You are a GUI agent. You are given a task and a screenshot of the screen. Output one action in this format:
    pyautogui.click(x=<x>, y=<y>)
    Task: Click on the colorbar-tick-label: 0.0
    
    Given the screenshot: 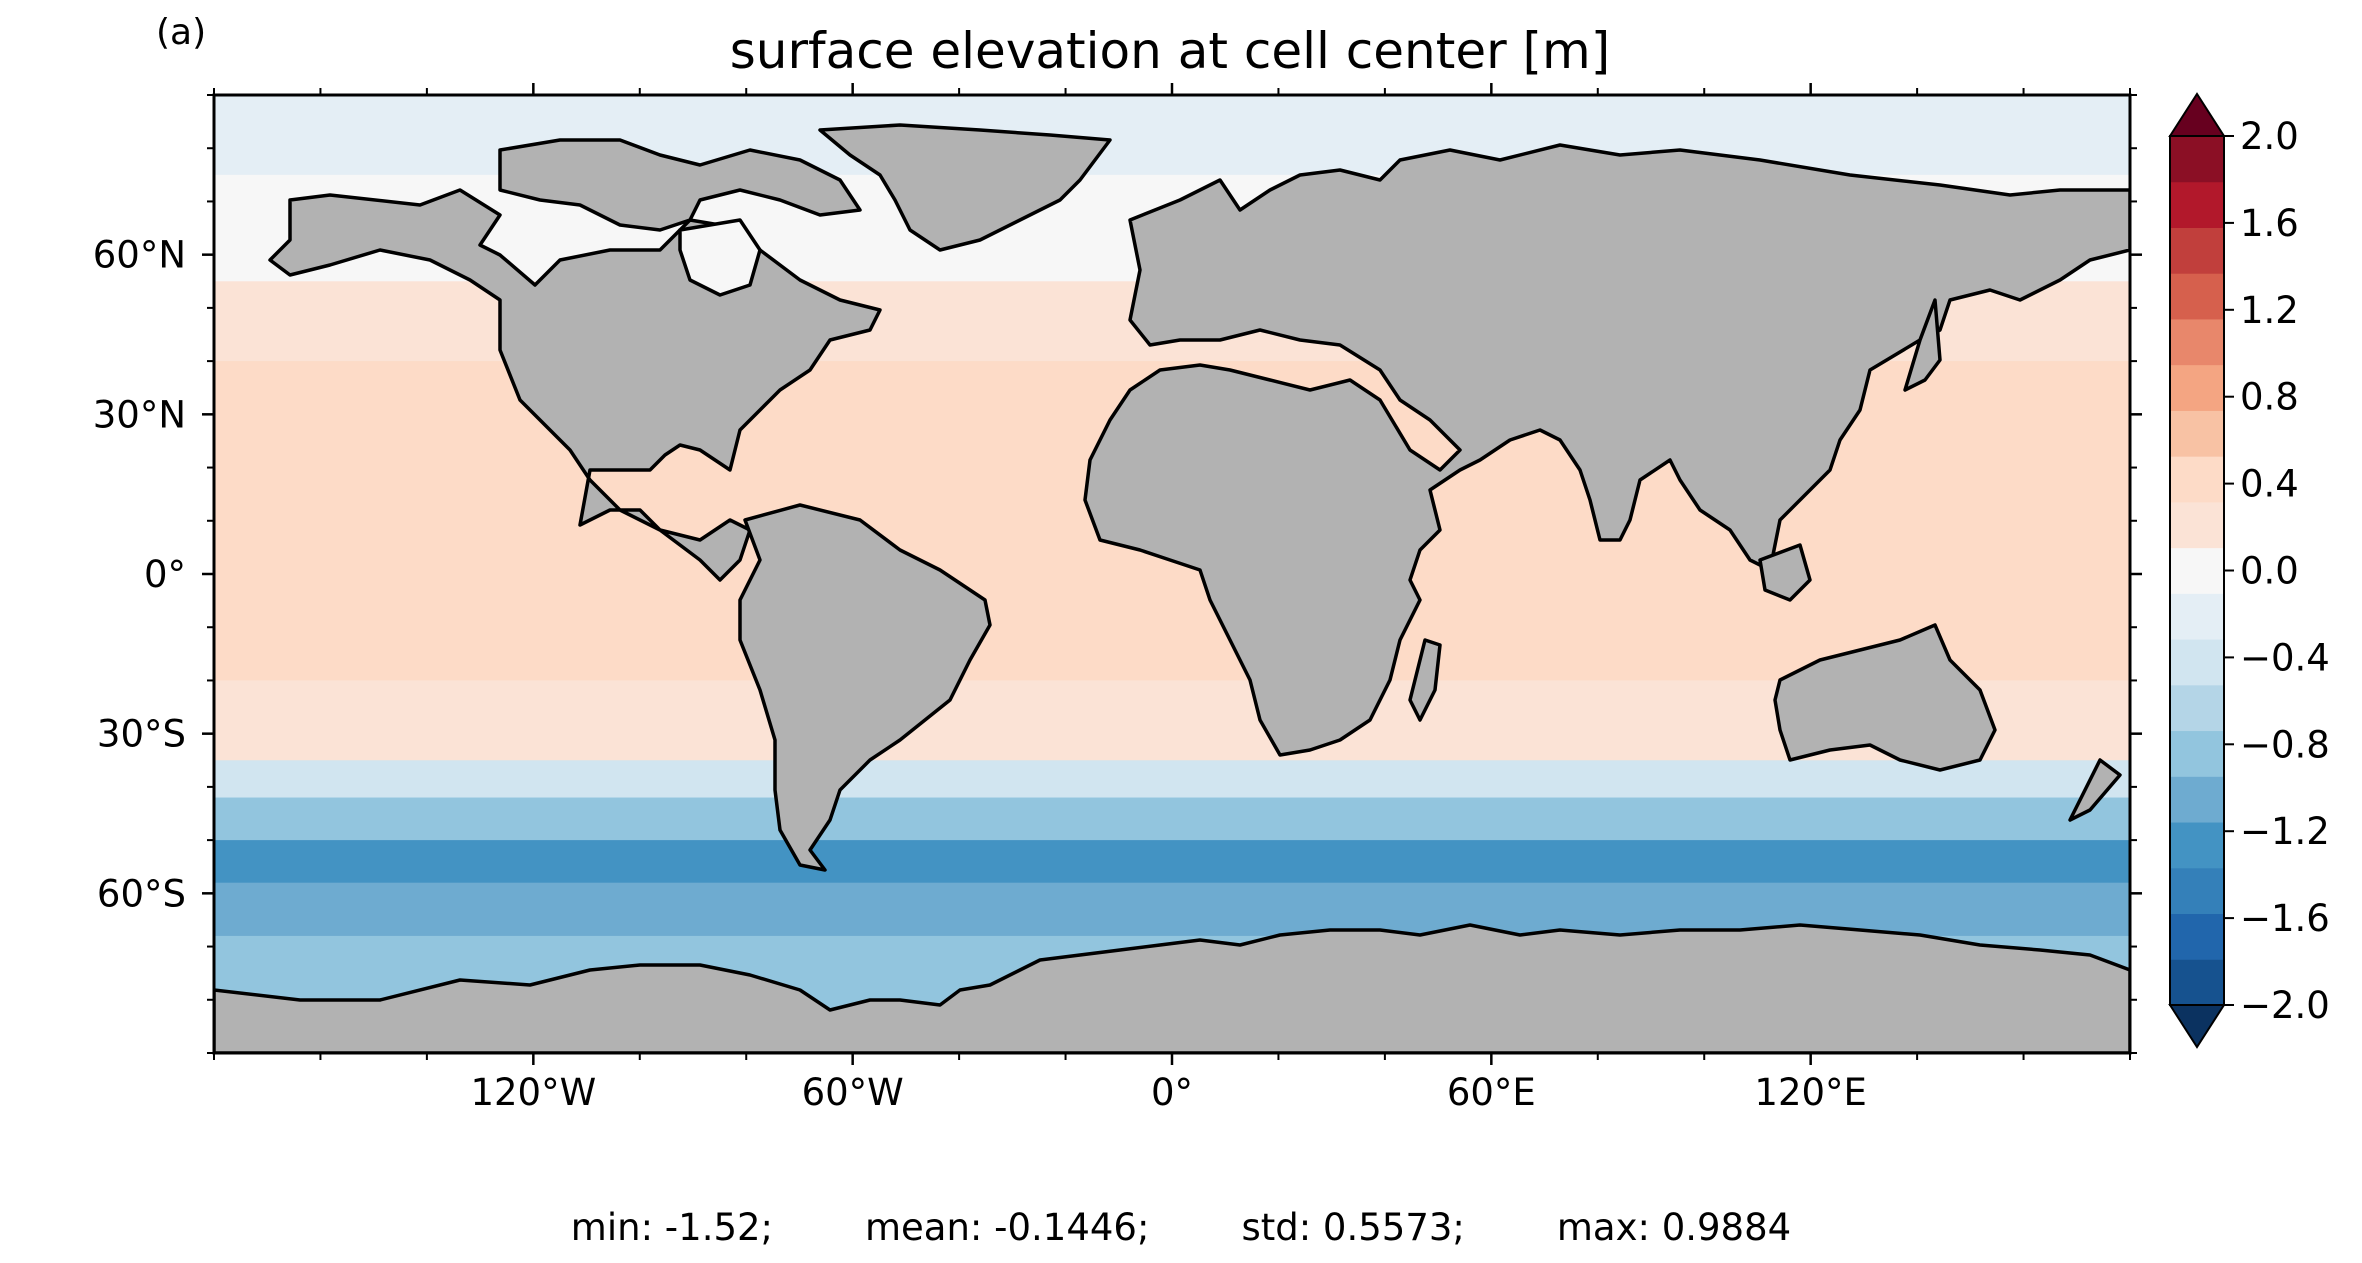 What is the action you would take?
    pyautogui.click(x=2269, y=571)
    